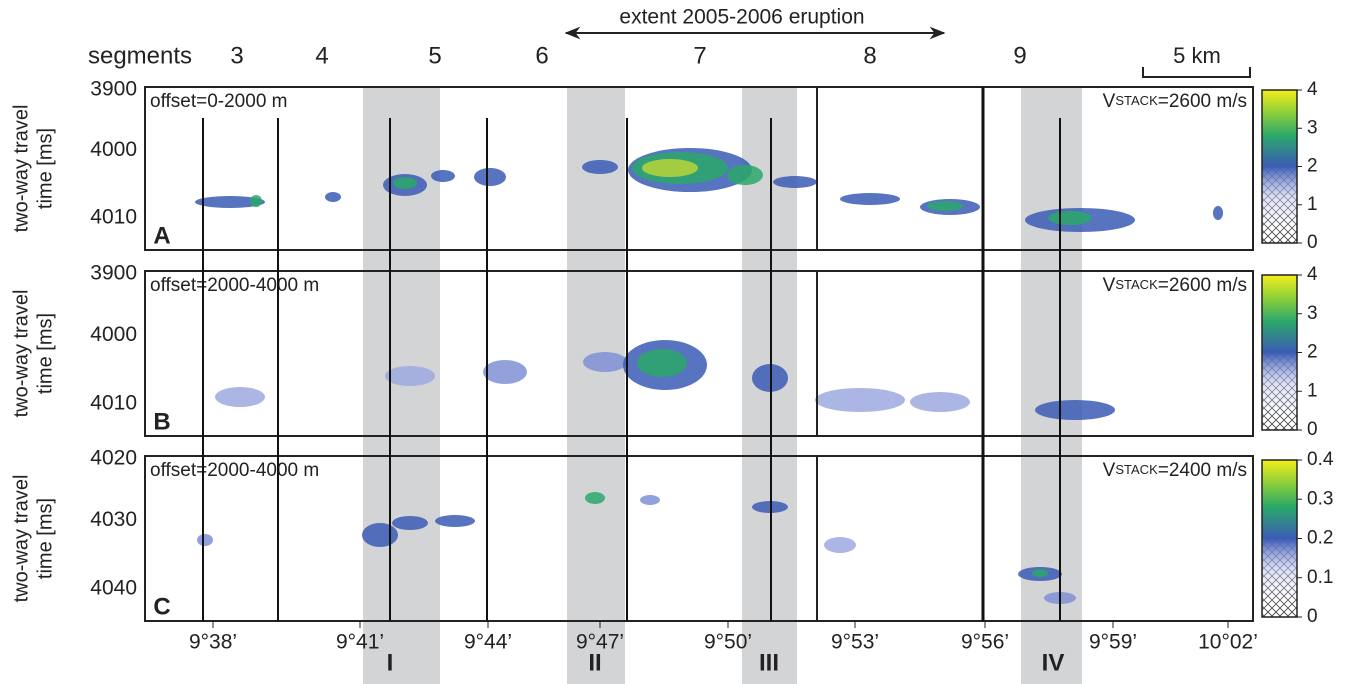 The height and width of the screenshot is (684, 1352). Describe the element at coordinates (769, 662) in the screenshot. I see `zone-label: III` at that location.